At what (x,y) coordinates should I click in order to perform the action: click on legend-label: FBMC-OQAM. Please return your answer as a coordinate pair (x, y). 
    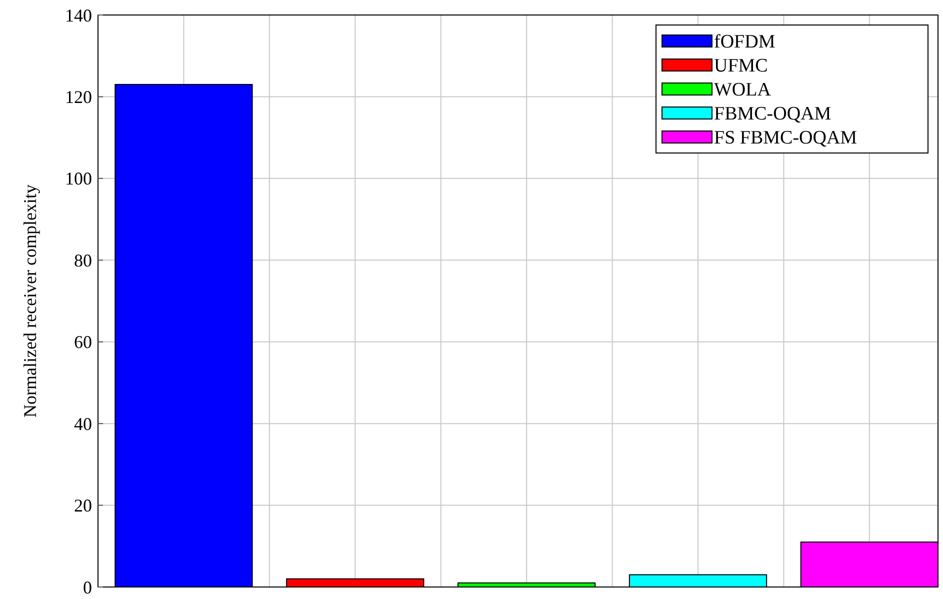
    Looking at the image, I should click on (773, 114).